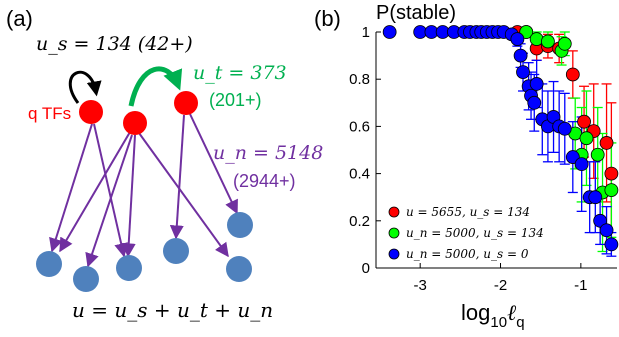 This screenshot has width=619, height=337. I want to click on y-tick-label: 0.6, so click(359, 126).